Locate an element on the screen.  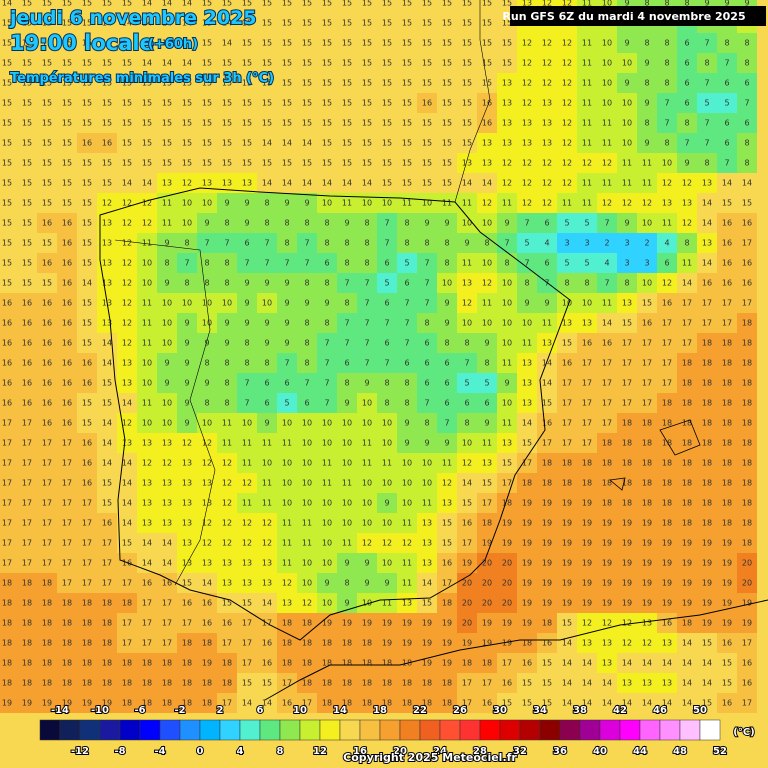
legend-label: -6 is located at coordinates (139, 710).